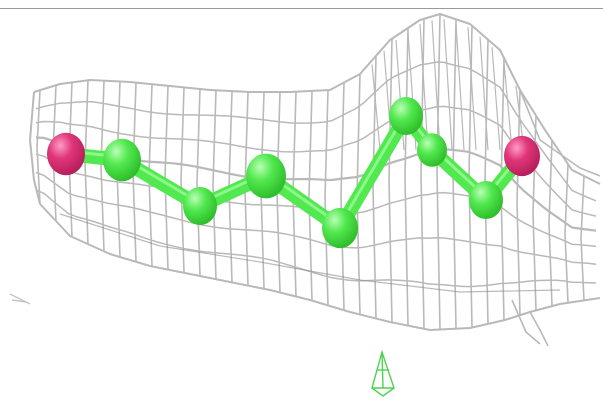 The image size is (603, 402). Describe the element at coordinates (301, 8) in the screenshot. I see `viewport-top-border` at that location.